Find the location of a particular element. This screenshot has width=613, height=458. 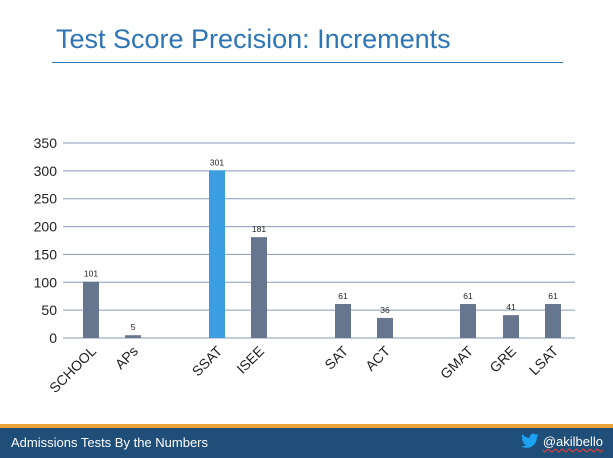

x-tick-label: GRE is located at coordinates (502, 359).